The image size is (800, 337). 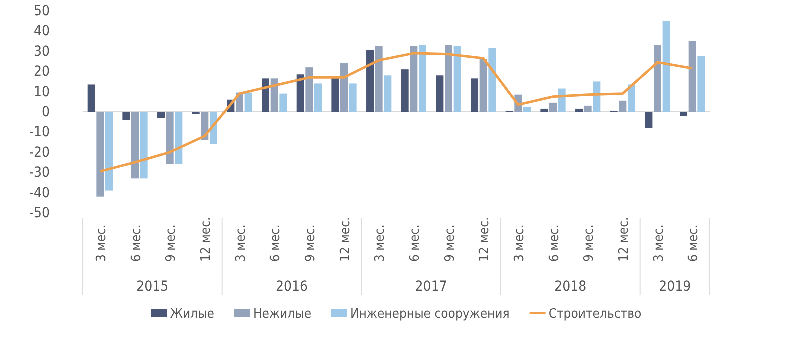 What do you see at coordinates (39, 173) in the screenshot?
I see `y-tick-label: -30` at bounding box center [39, 173].